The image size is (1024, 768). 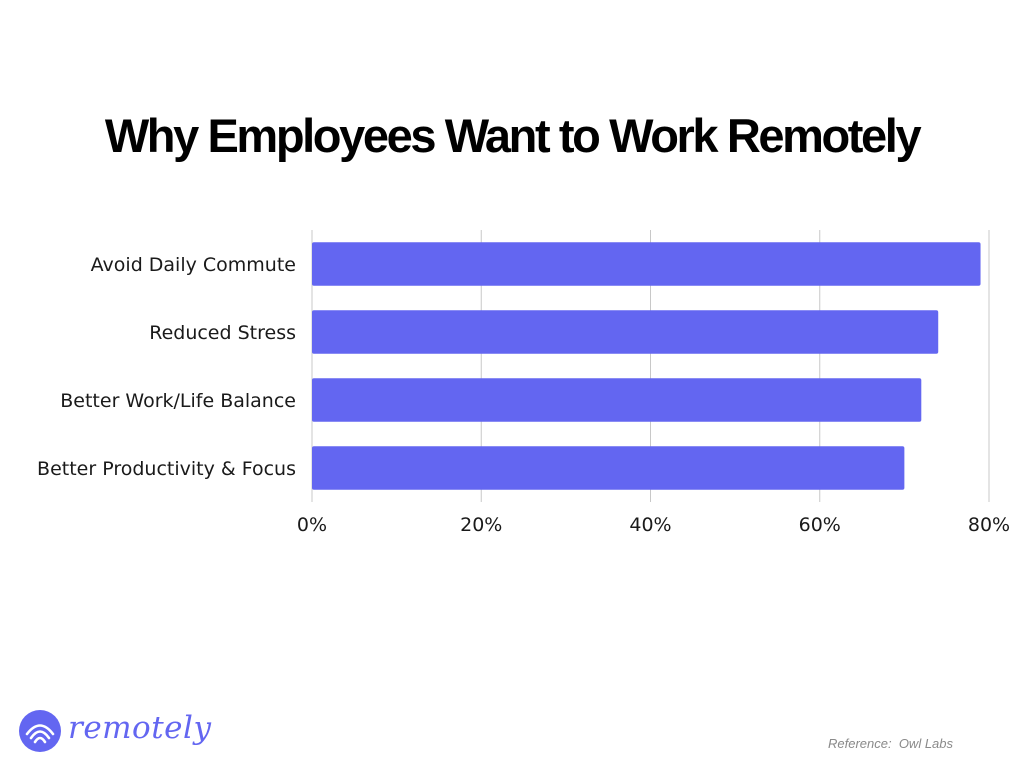 What do you see at coordinates (481, 525) in the screenshot?
I see `x-tick-label: 20%` at bounding box center [481, 525].